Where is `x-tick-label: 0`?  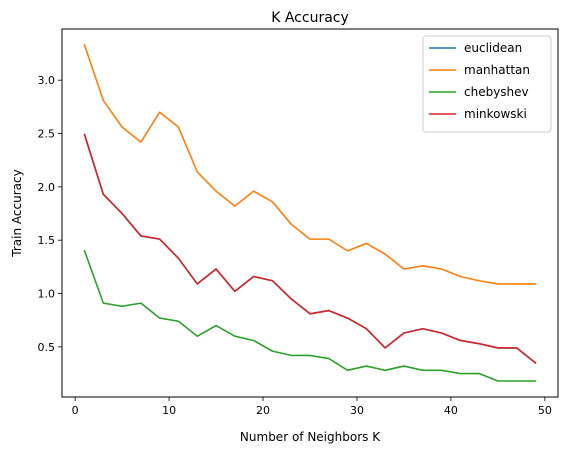
x-tick-label: 0 is located at coordinates (75, 410).